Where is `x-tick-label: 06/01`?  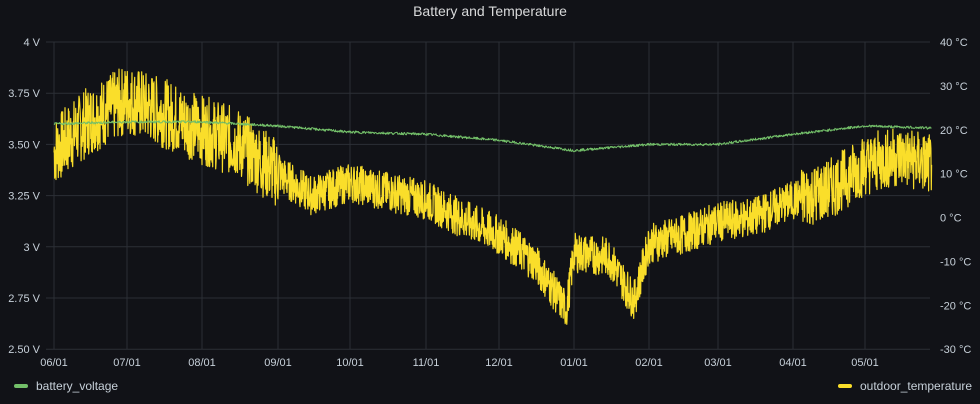
x-tick-label: 06/01 is located at coordinates (54, 363).